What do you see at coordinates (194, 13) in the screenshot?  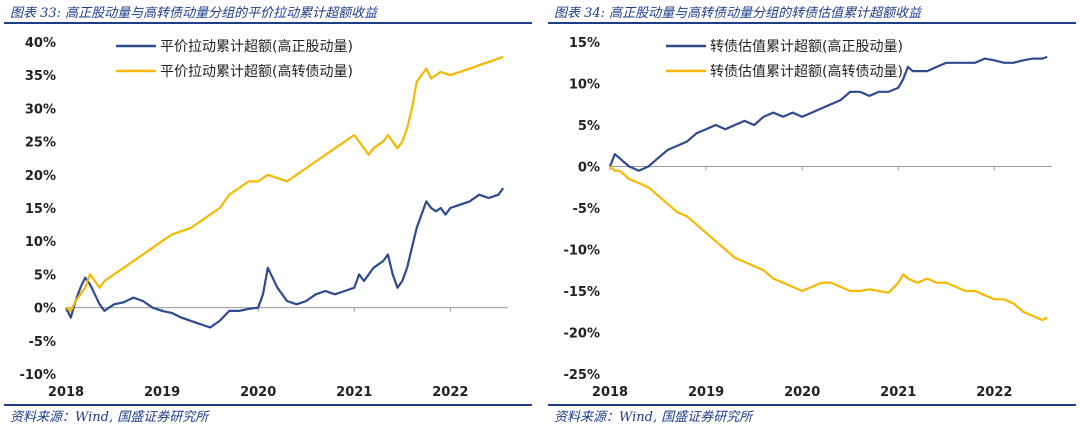 I see `chart-caption: 图表 33: 高正股动量与高转债动量分组的平价拉动累计超额收益` at bounding box center [194, 13].